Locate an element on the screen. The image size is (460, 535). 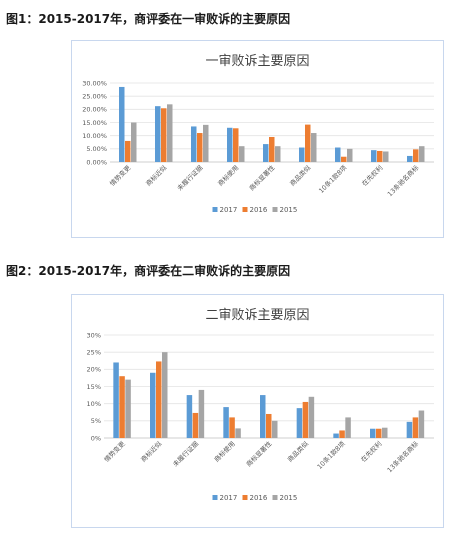
y-tick-label: 20.00% is located at coordinates (94, 110).